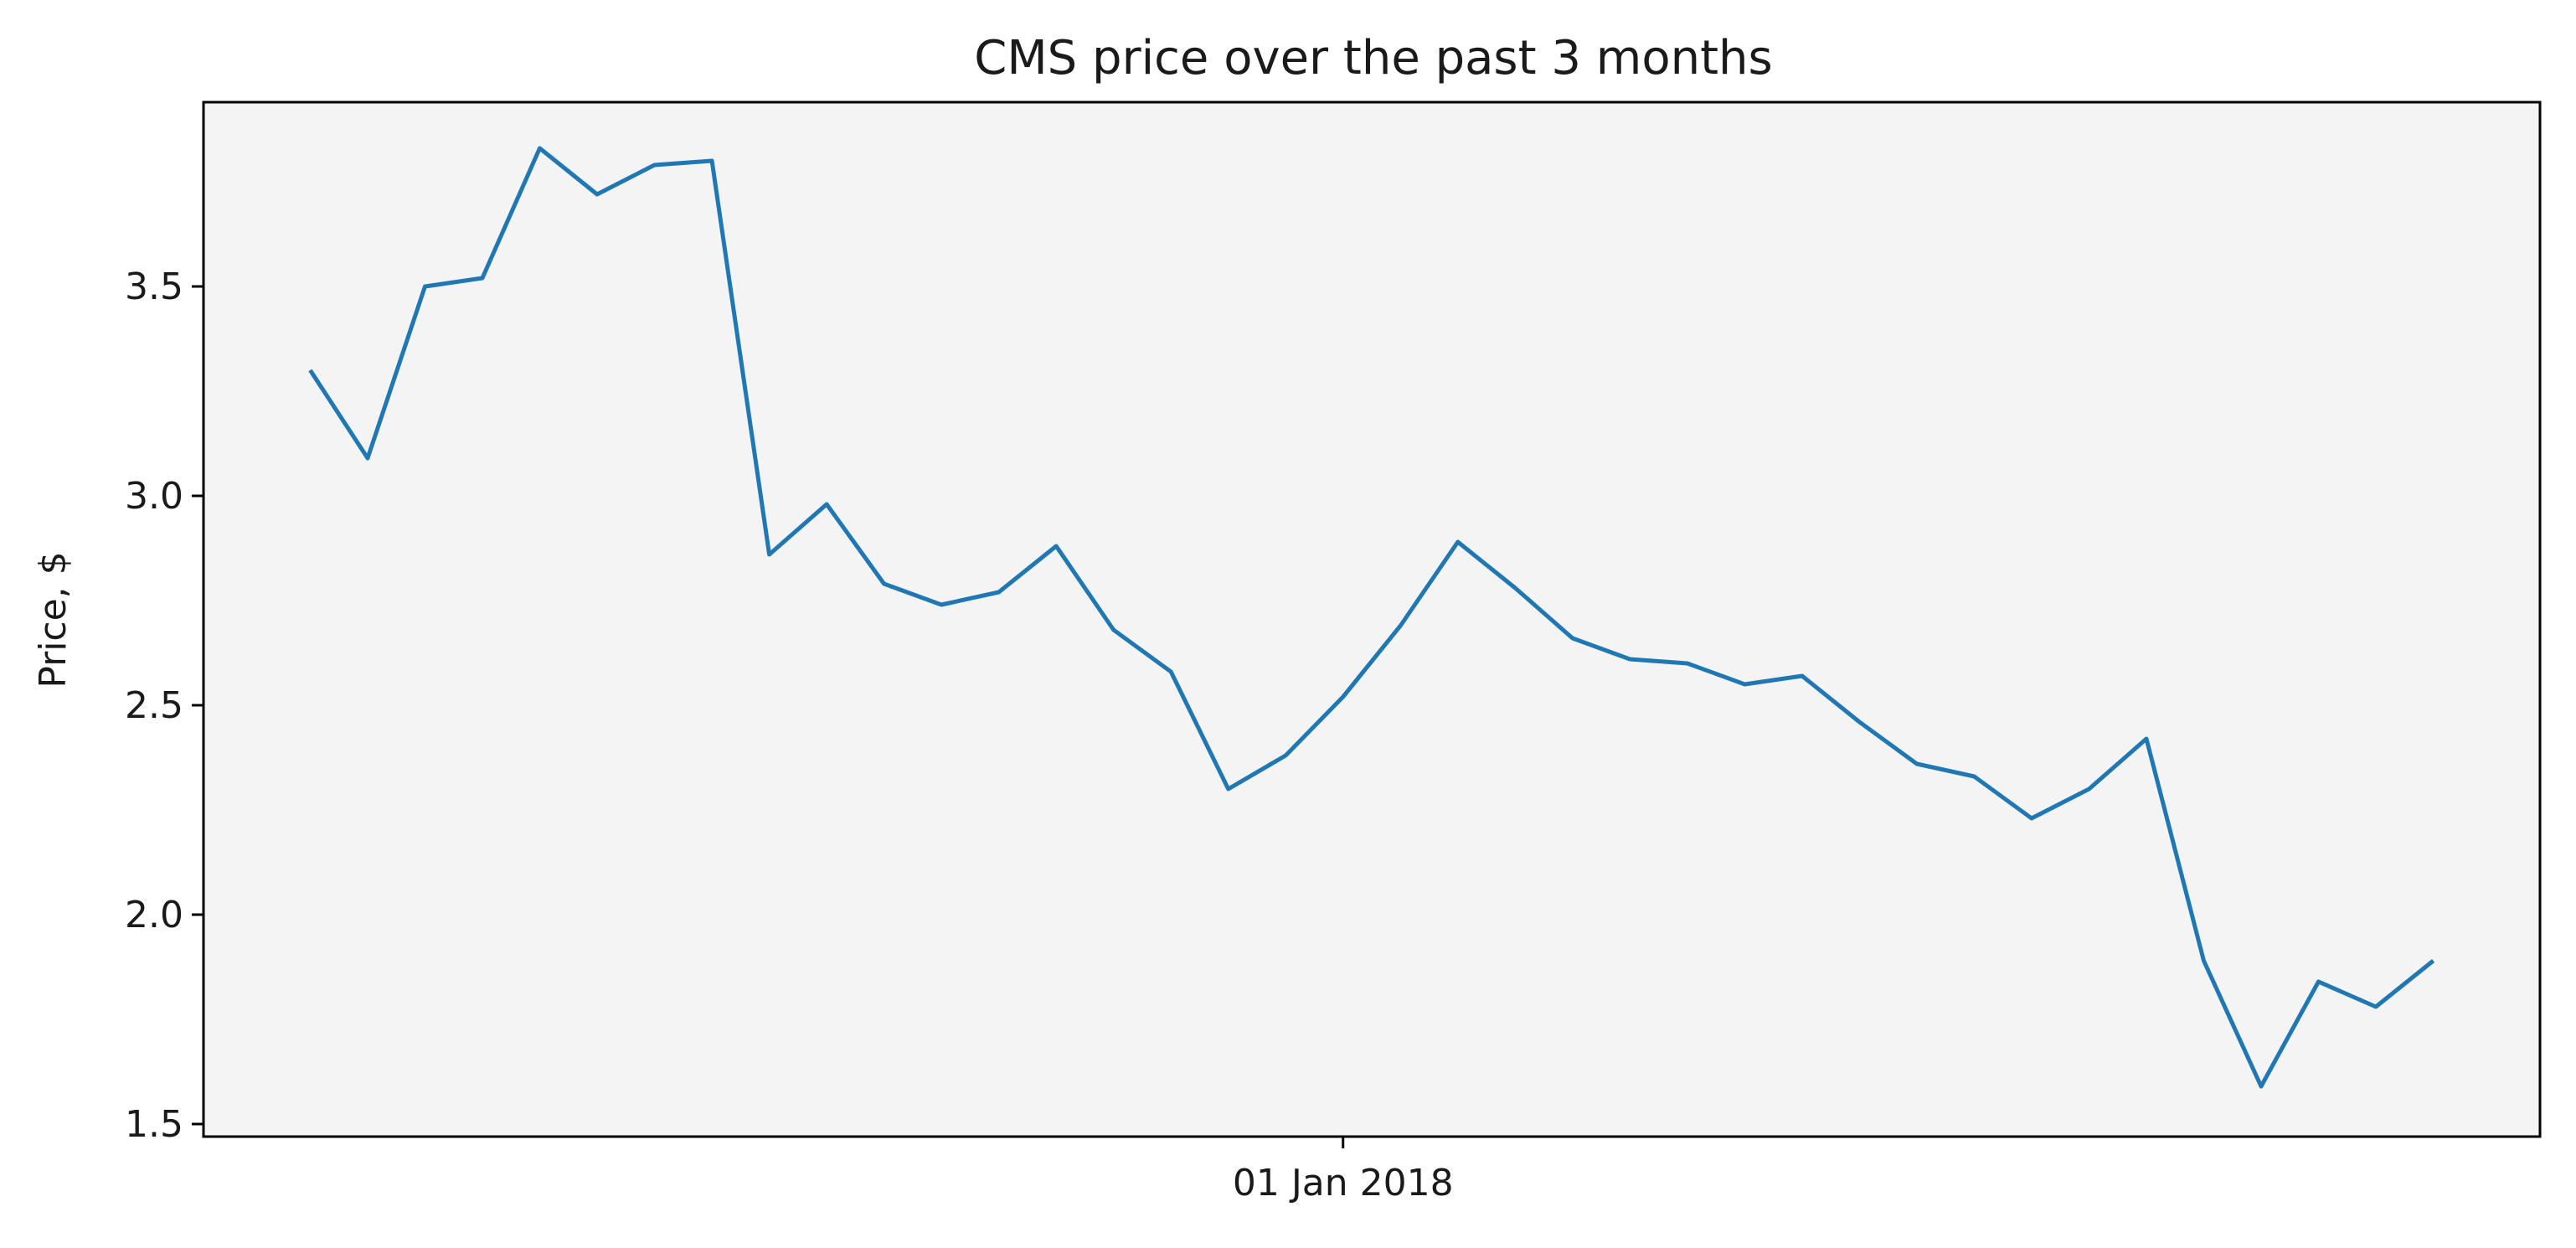 The width and height of the screenshot is (2576, 1248). Describe the element at coordinates (53, 619) in the screenshot. I see `y-axis-label: Price, $` at that location.